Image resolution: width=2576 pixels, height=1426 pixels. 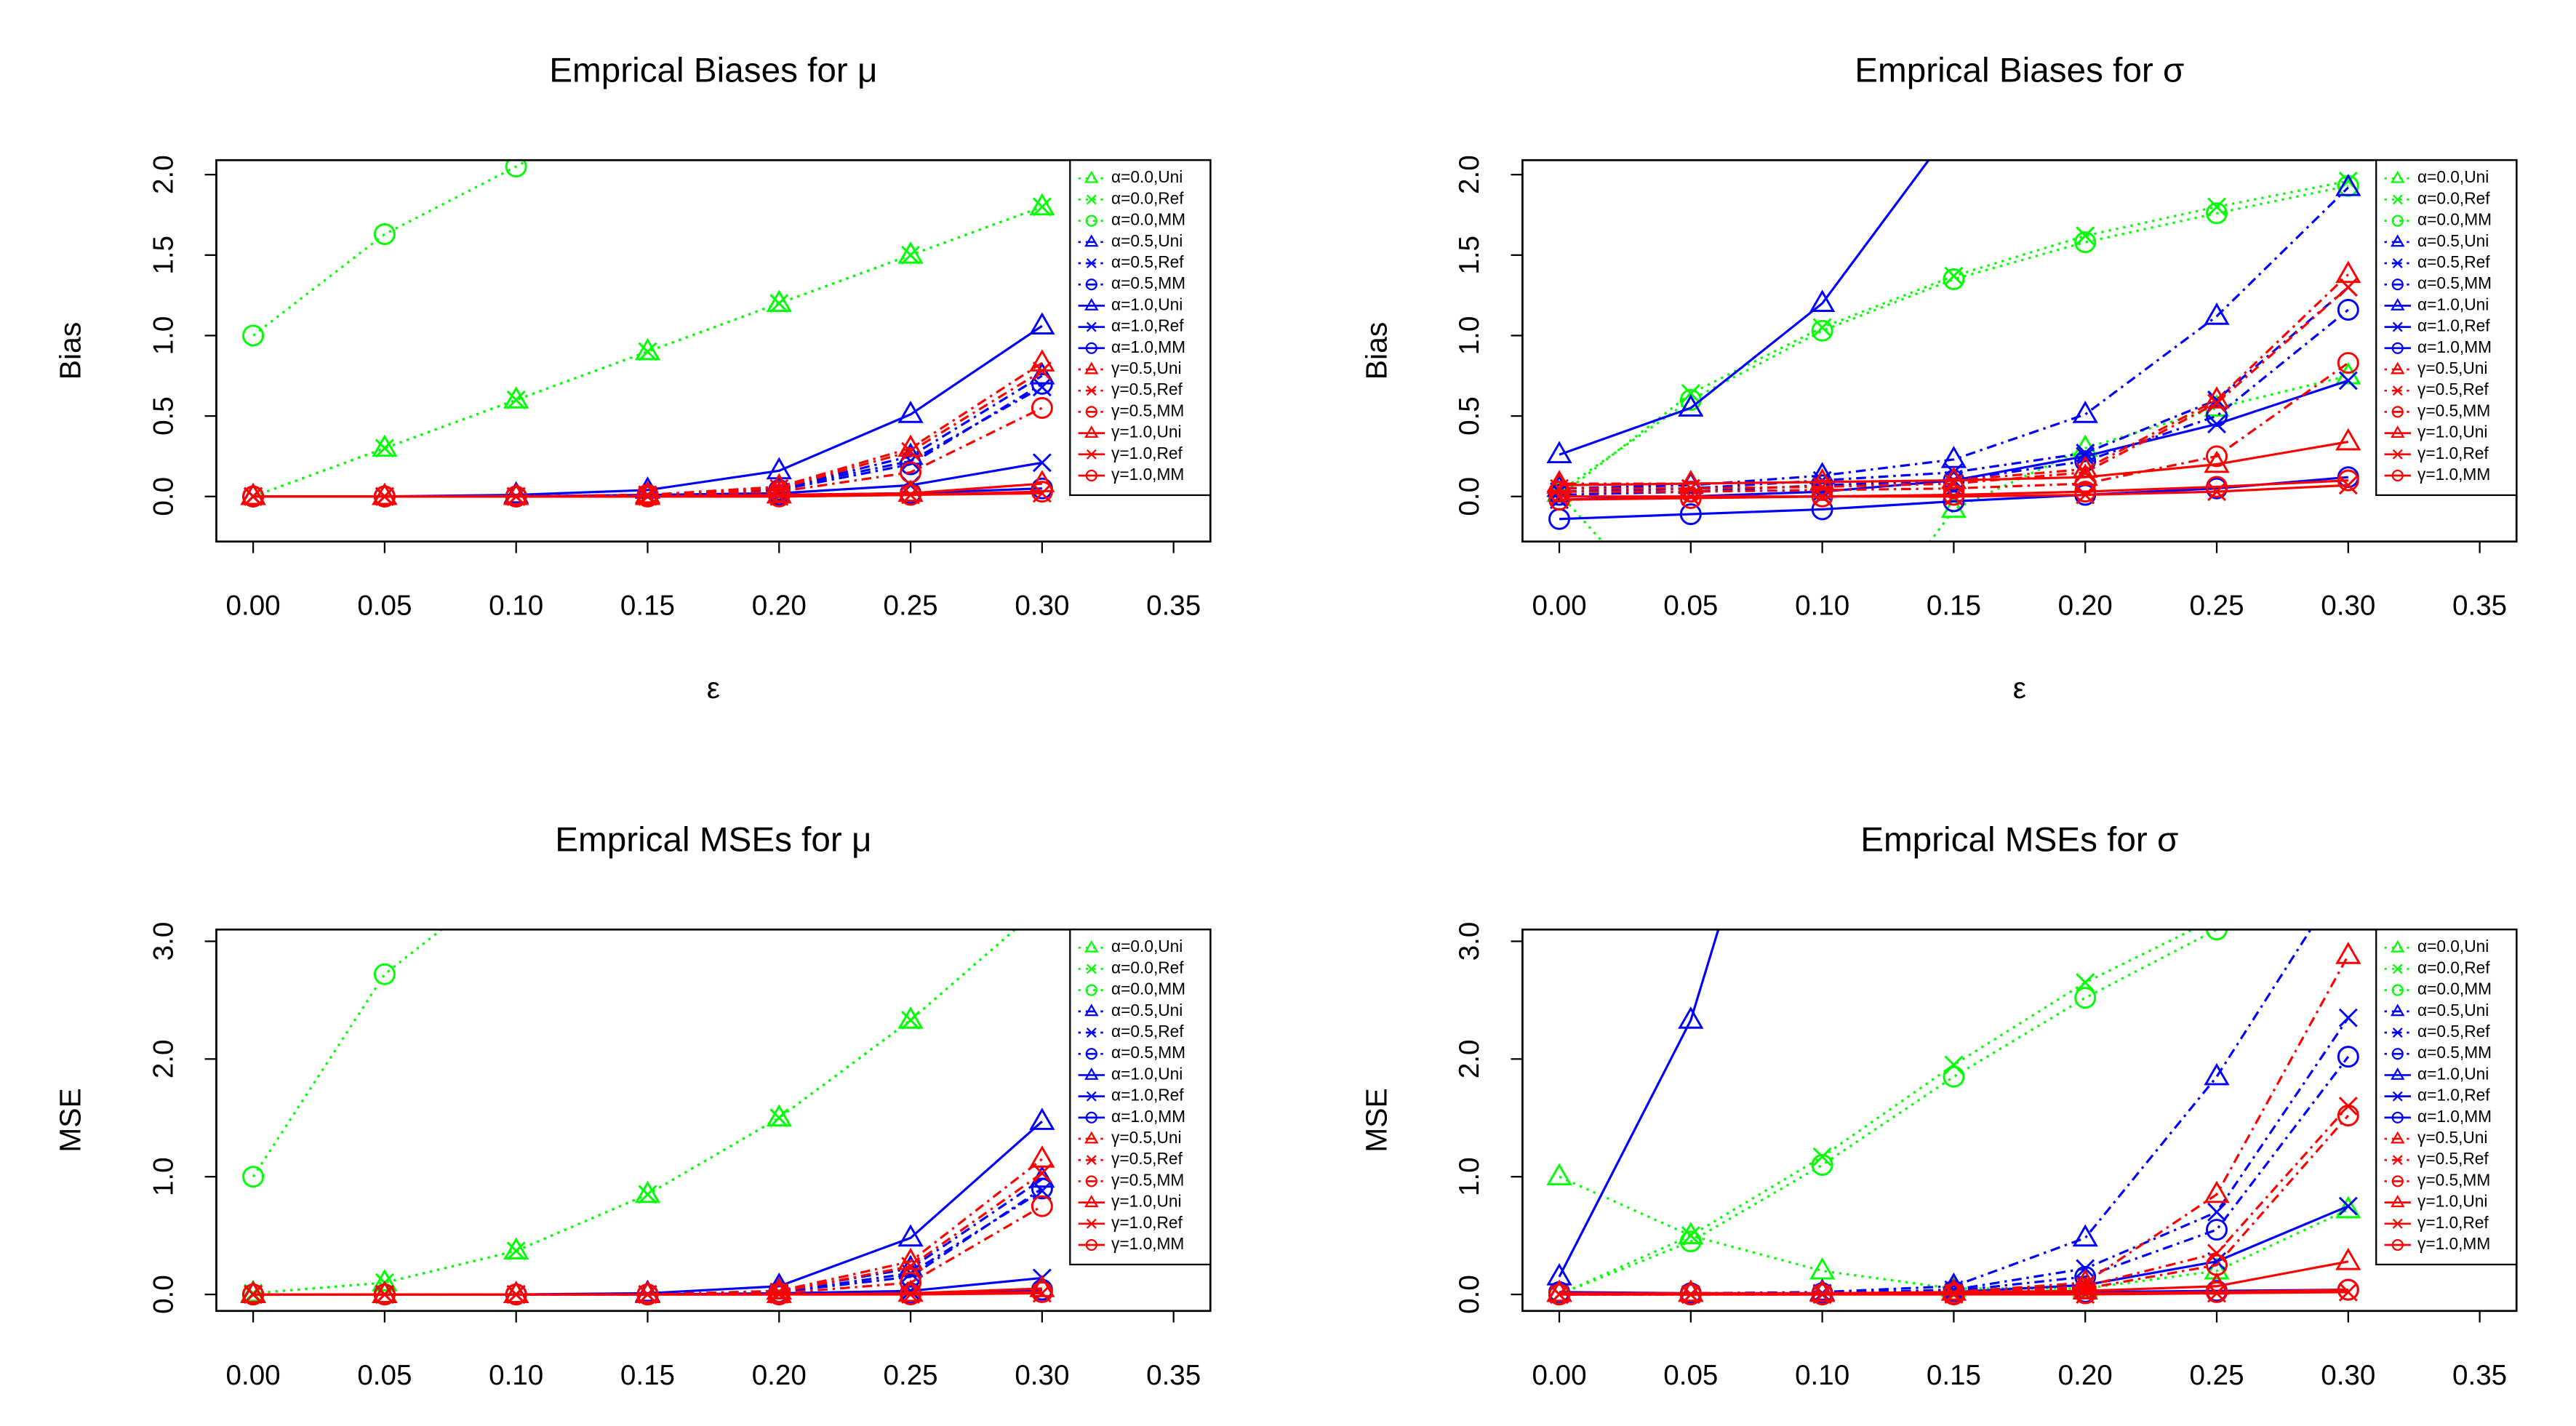 I want to click on x-tick-label: 0.20, so click(x=2085, y=606).